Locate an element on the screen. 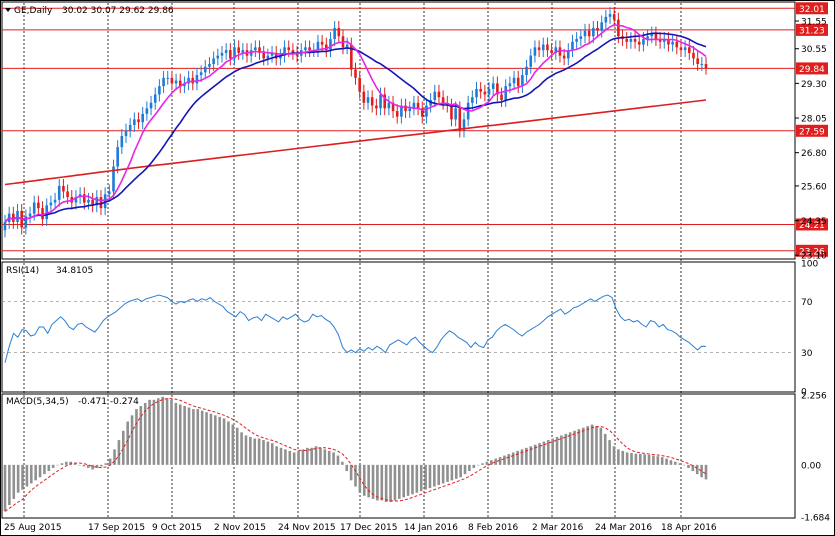 The width and height of the screenshot is (835, 536). date-label: 17 Sep 2015 is located at coordinates (116, 528).